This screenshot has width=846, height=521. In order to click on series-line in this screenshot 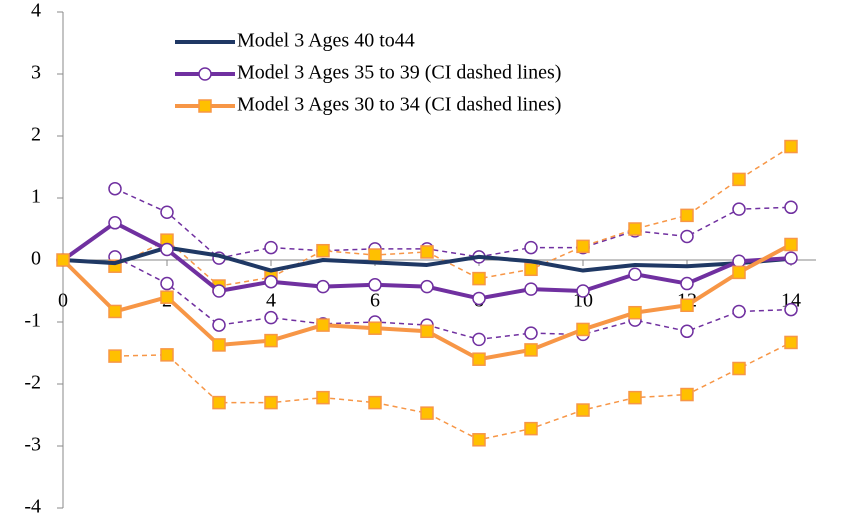, I will do `click(427, 259)`.